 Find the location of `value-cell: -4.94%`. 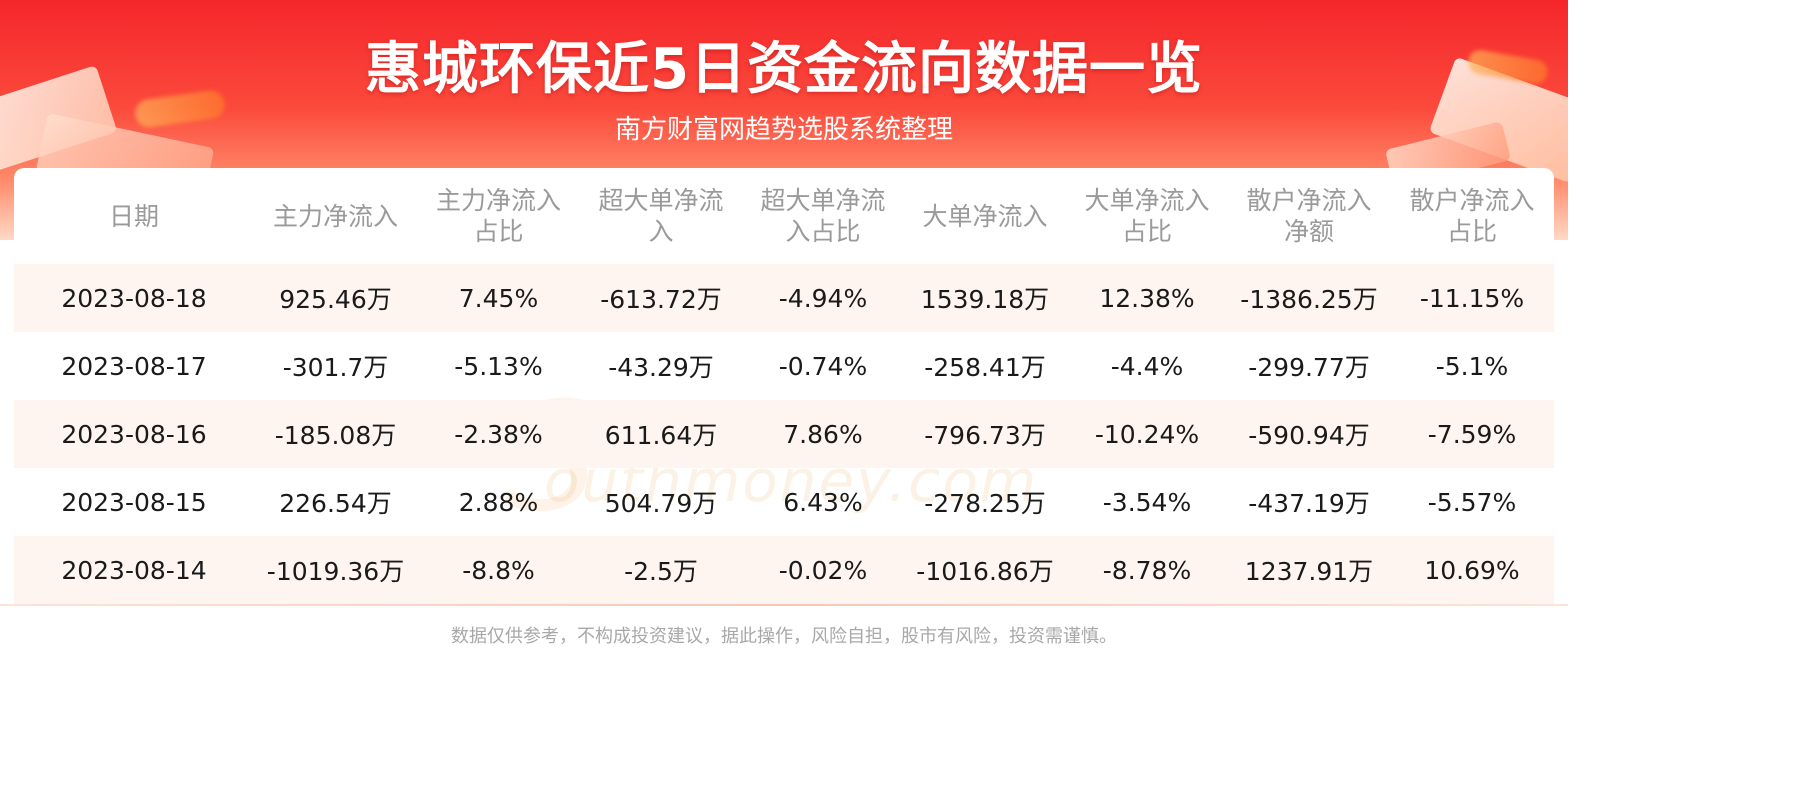

value-cell: -4.94% is located at coordinates (823, 298).